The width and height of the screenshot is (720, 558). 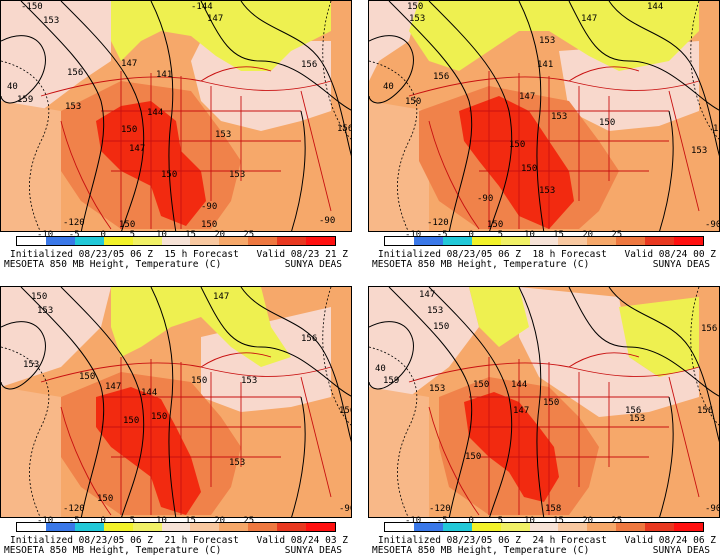 What do you see at coordinates (391, 381) in the screenshot?
I see `contour-label: 159` at bounding box center [391, 381].